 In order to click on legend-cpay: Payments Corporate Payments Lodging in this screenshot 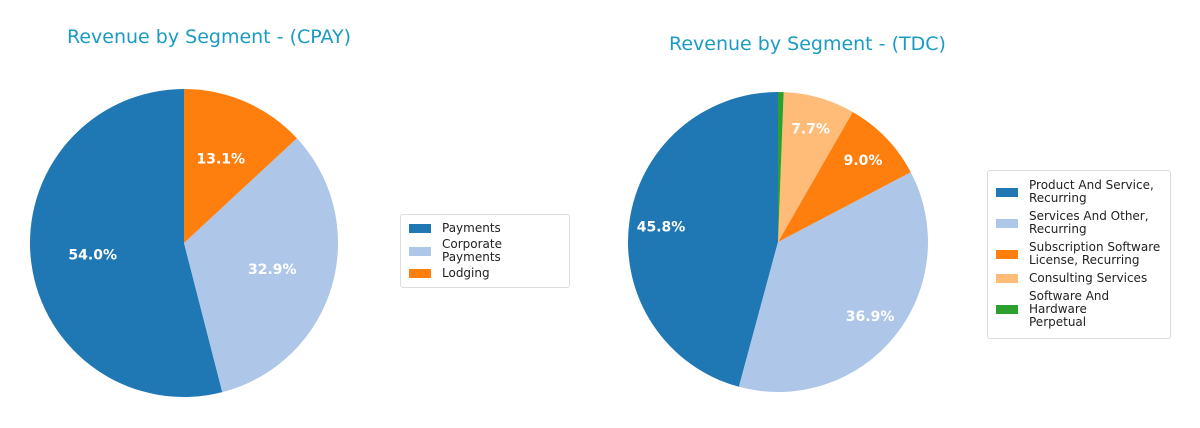, I will do `click(485, 251)`.